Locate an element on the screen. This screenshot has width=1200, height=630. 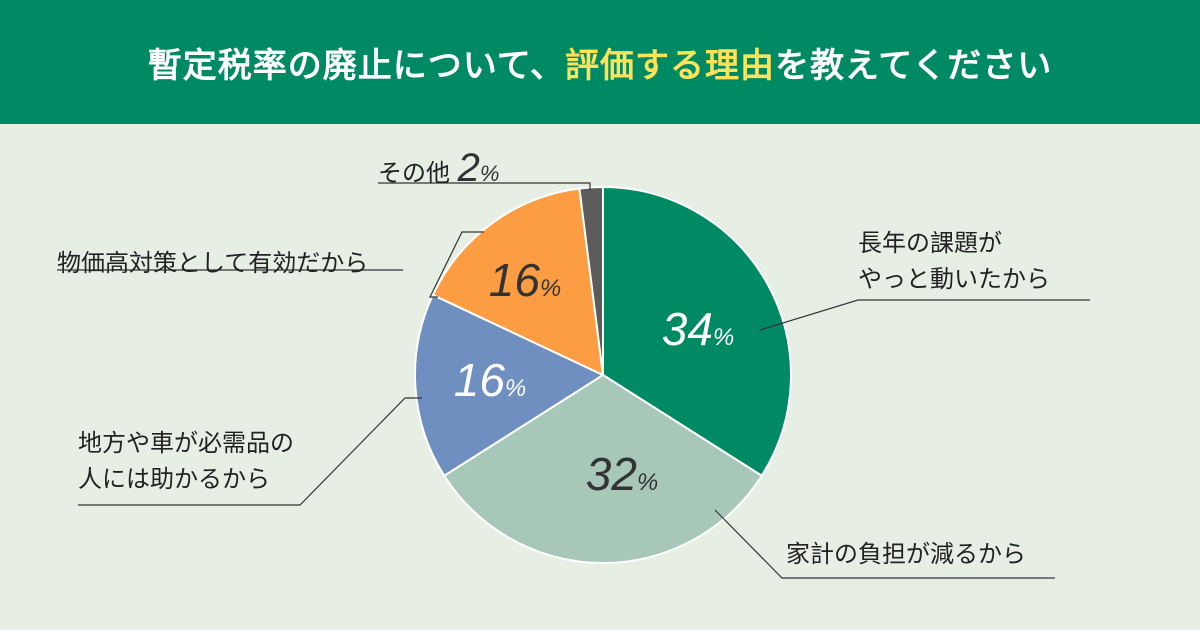
slice-label-5: その他 2% is located at coordinates (439, 169).